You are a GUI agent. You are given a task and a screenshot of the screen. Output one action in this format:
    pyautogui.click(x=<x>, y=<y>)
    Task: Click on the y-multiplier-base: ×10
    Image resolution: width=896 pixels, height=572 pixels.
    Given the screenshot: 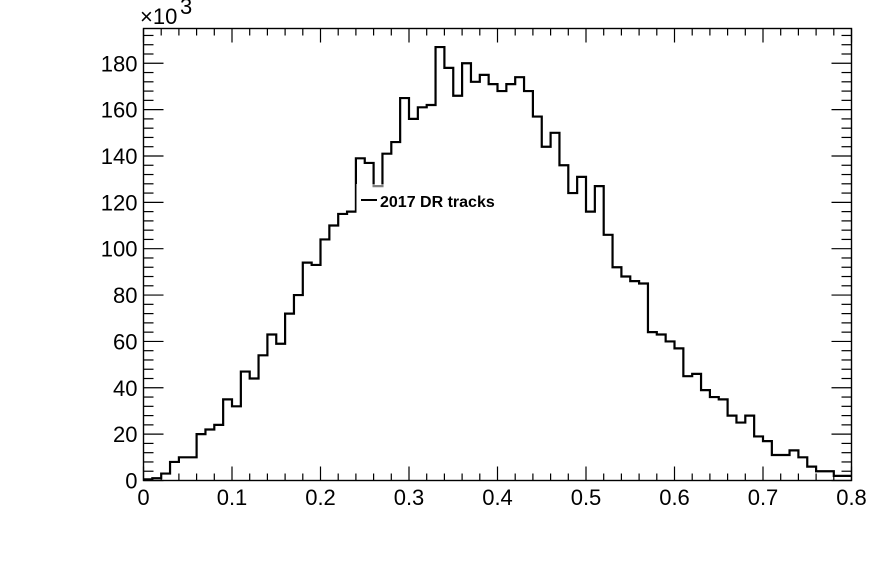 What is the action you would take?
    pyautogui.click(x=158, y=16)
    